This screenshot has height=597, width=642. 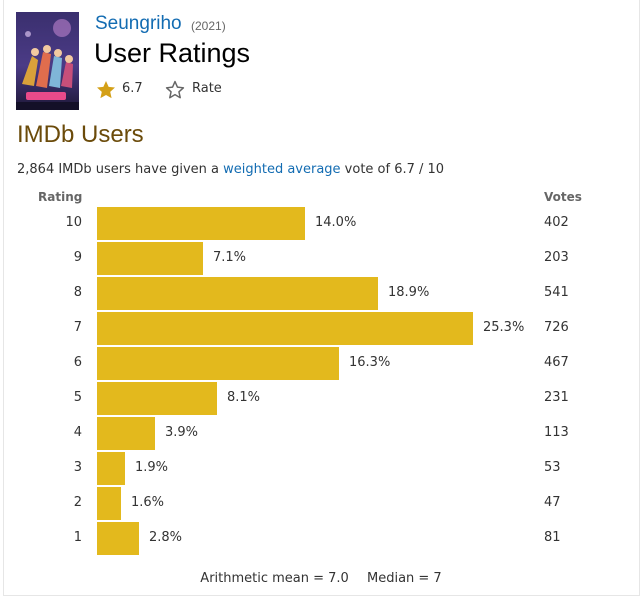 I want to click on column-header-votes: Votes, so click(x=563, y=197).